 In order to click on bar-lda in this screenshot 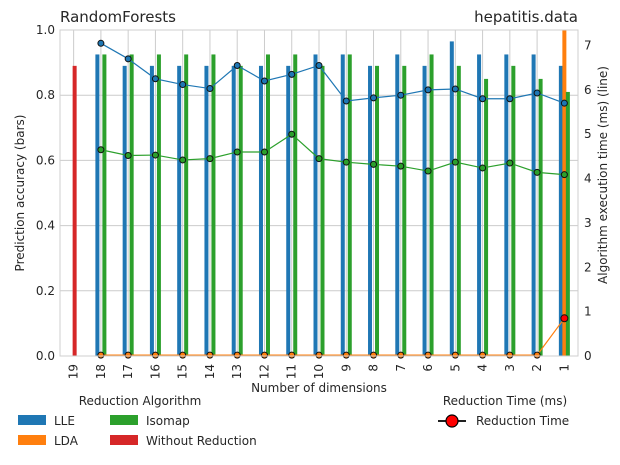, I will do `click(564, 193)`.